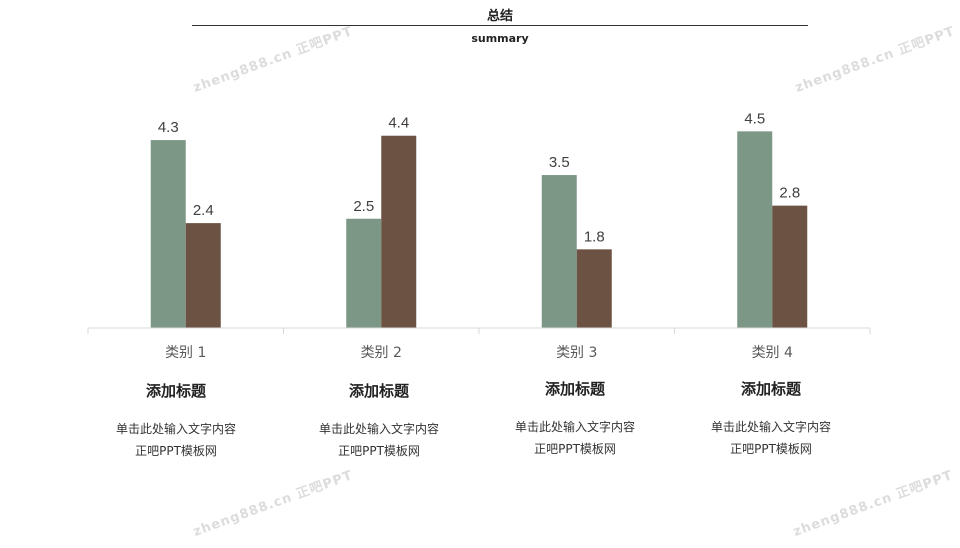 This screenshot has height=548, width=960. I want to click on data-label: 4.5, so click(754, 118).